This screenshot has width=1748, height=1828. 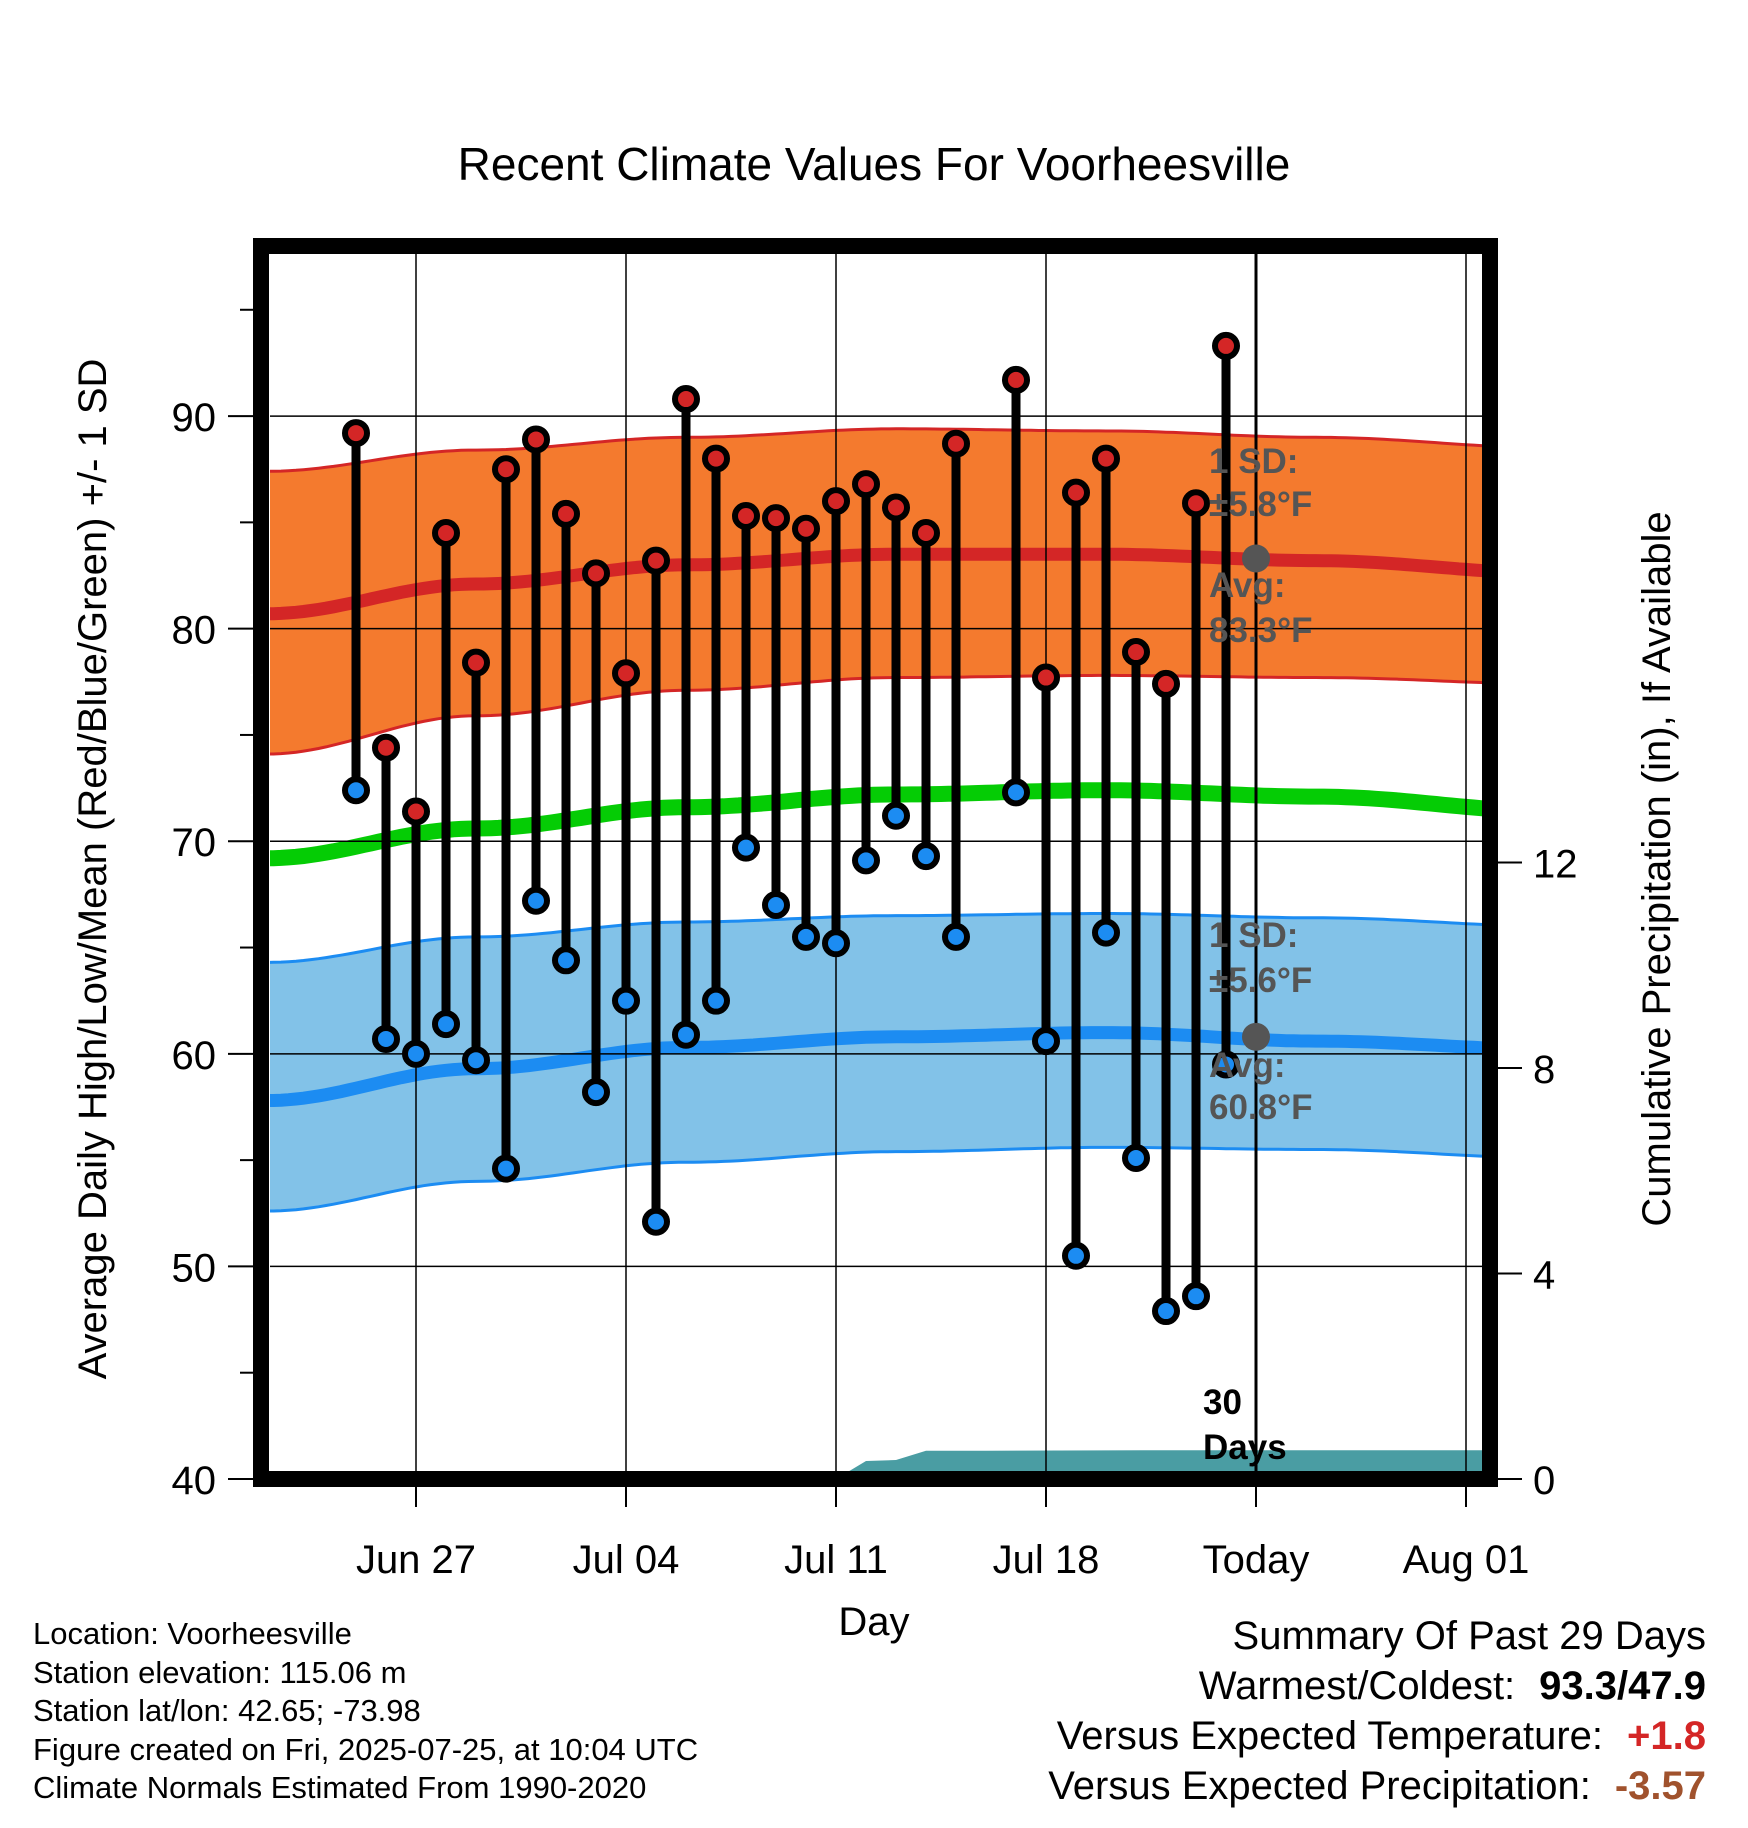 What do you see at coordinates (1245, 1447) in the screenshot?
I see `window-unit: Days` at bounding box center [1245, 1447].